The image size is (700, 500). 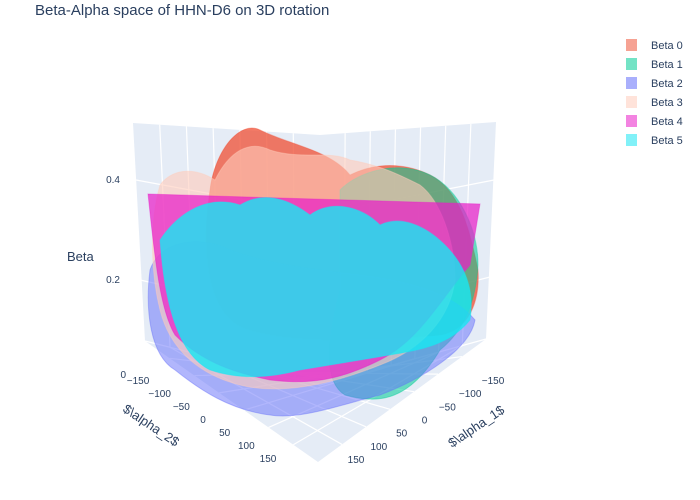 What do you see at coordinates (113, 280) in the screenshot?
I see `z-tick-label: 0.2` at bounding box center [113, 280].